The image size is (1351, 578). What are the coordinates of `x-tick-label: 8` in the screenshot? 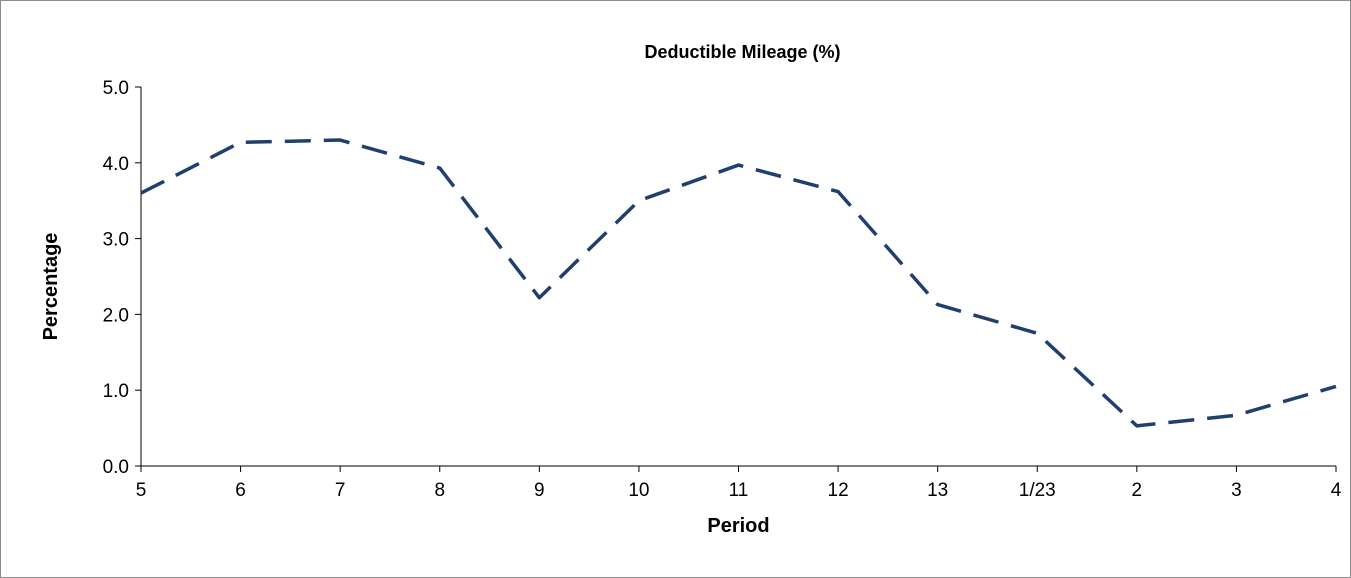 It's located at (439, 490).